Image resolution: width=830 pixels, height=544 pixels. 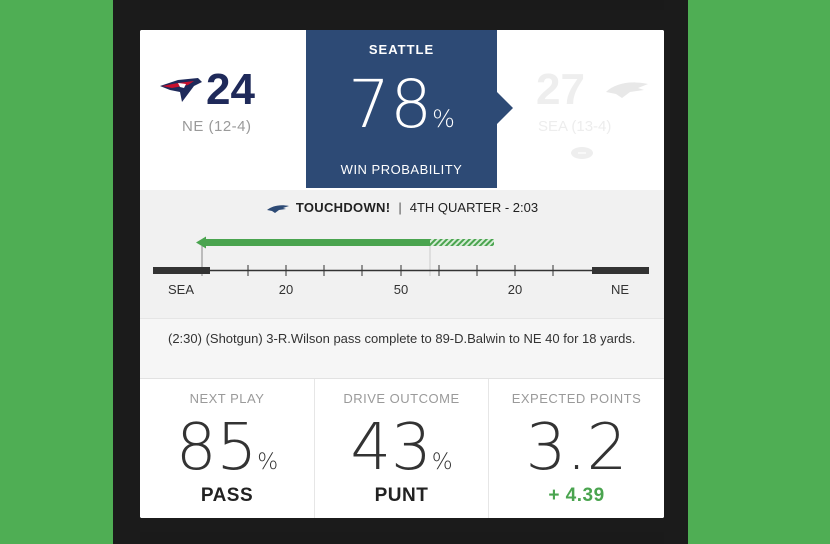 What do you see at coordinates (474, 207) in the screenshot?
I see `game-clock: 4TH QUARTER - 2:03` at bounding box center [474, 207].